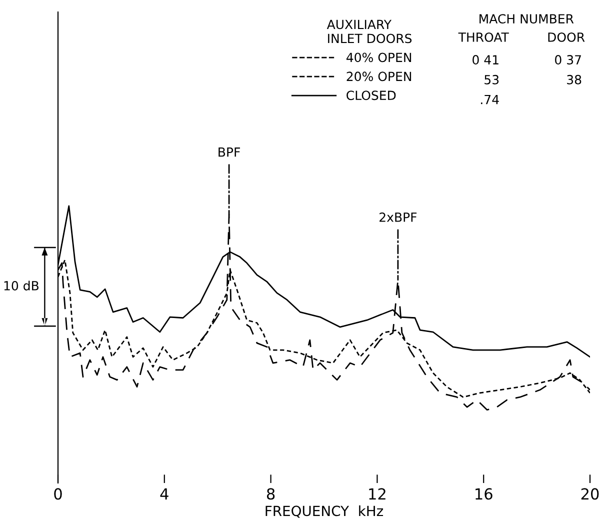 Image resolution: width=600 pixels, height=530 pixels. I want to click on annotation: BPF, so click(229, 152).